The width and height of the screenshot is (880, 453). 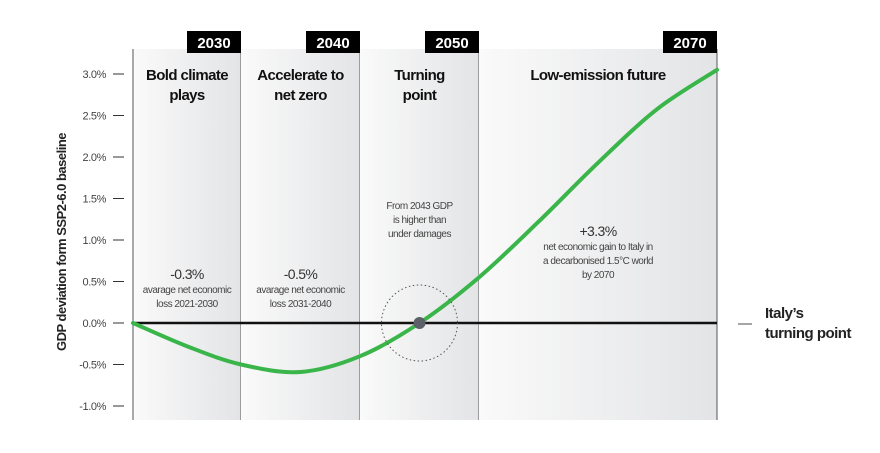 I want to click on year-label: 2040, so click(x=332, y=43).